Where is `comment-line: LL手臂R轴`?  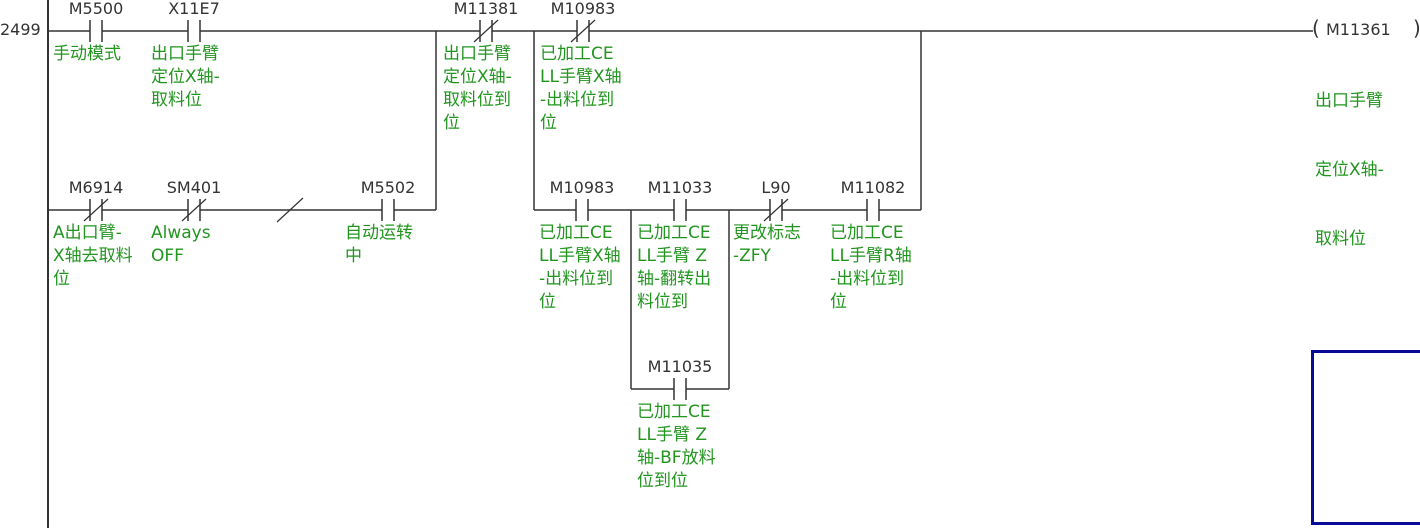 comment-line: LL手臂R轴 is located at coordinates (871, 256).